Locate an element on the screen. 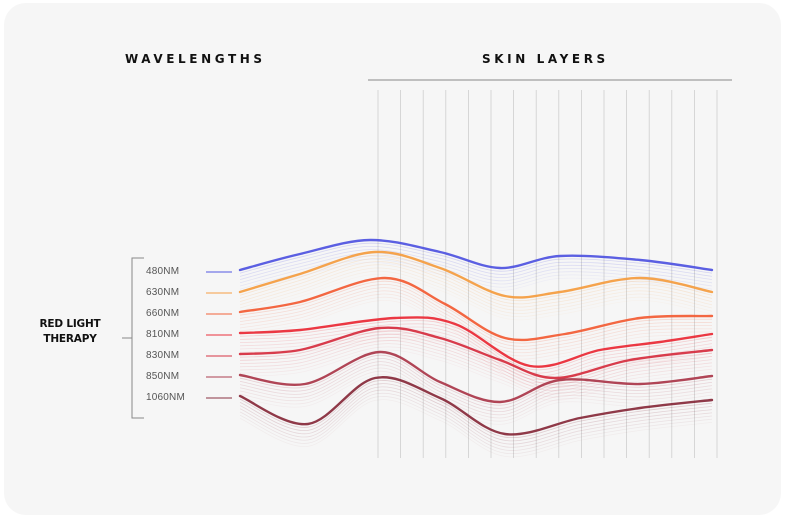  wavelength-label: 630NM is located at coordinates (163, 292).